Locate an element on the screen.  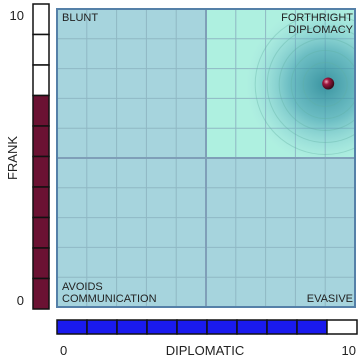
quadrant-label-avoids-communication: AVOIDS COMMUNICATION is located at coordinates (109, 293).